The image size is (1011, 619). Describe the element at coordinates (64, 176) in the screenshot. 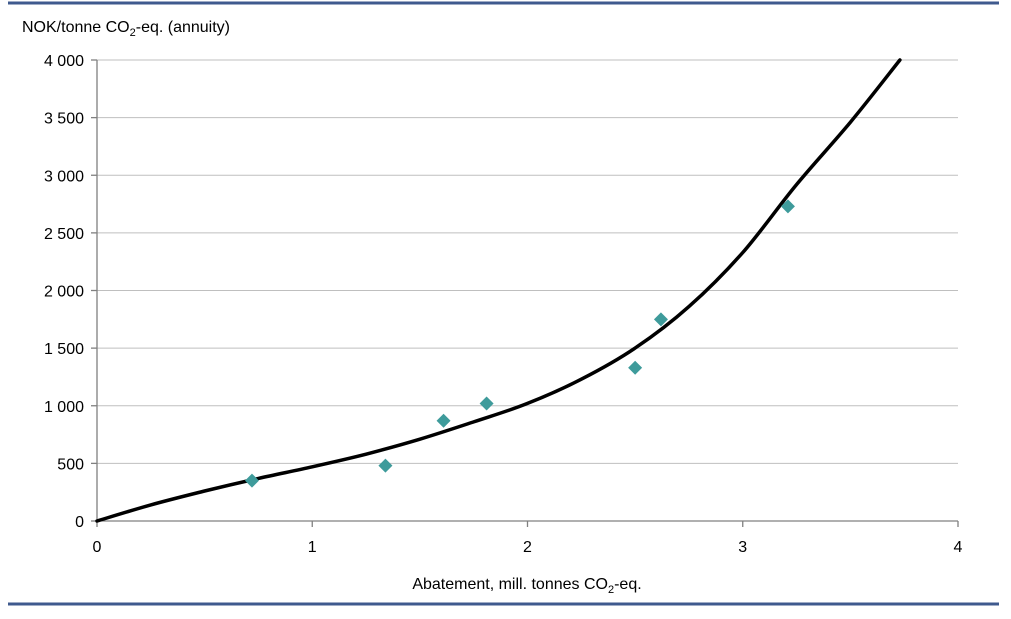

I see `y-tick-label-6: 3 000` at that location.